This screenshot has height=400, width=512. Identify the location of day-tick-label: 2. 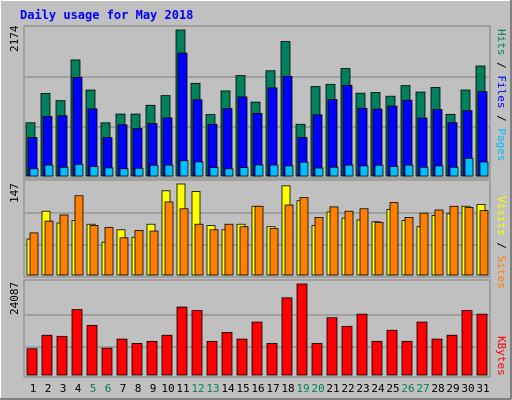
(48, 388).